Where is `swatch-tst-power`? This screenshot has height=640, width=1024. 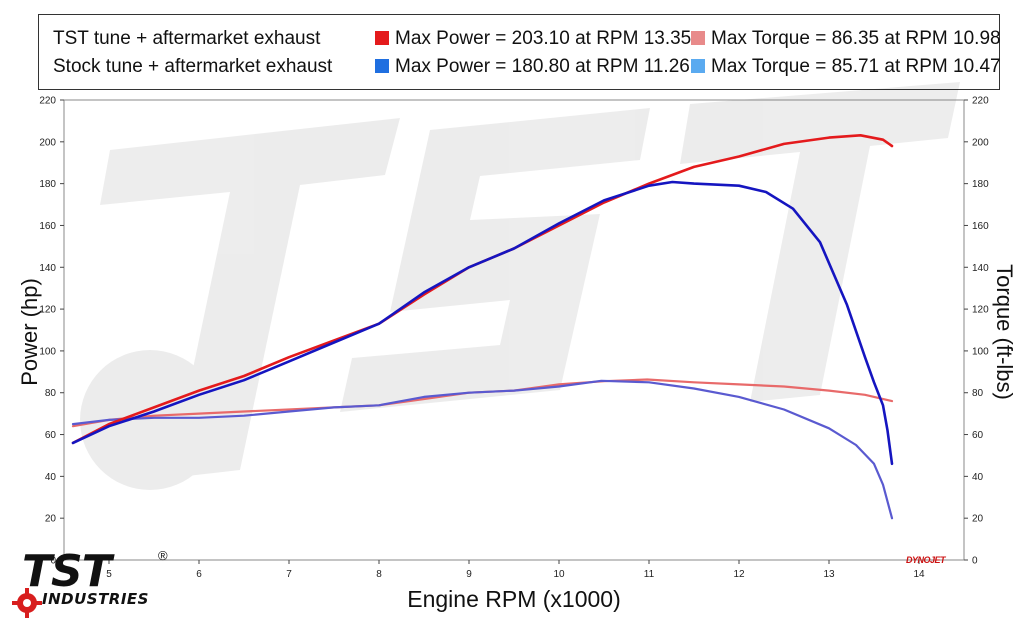
swatch-tst-power is located at coordinates (382, 38).